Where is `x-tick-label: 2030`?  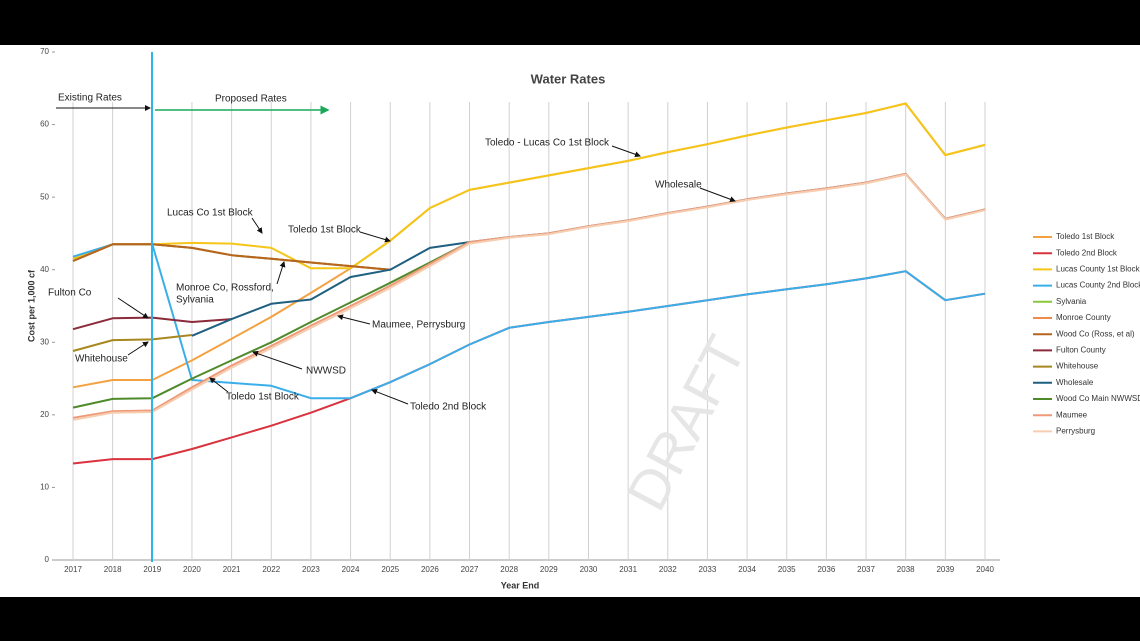
x-tick-label: 2030 is located at coordinates (589, 569).